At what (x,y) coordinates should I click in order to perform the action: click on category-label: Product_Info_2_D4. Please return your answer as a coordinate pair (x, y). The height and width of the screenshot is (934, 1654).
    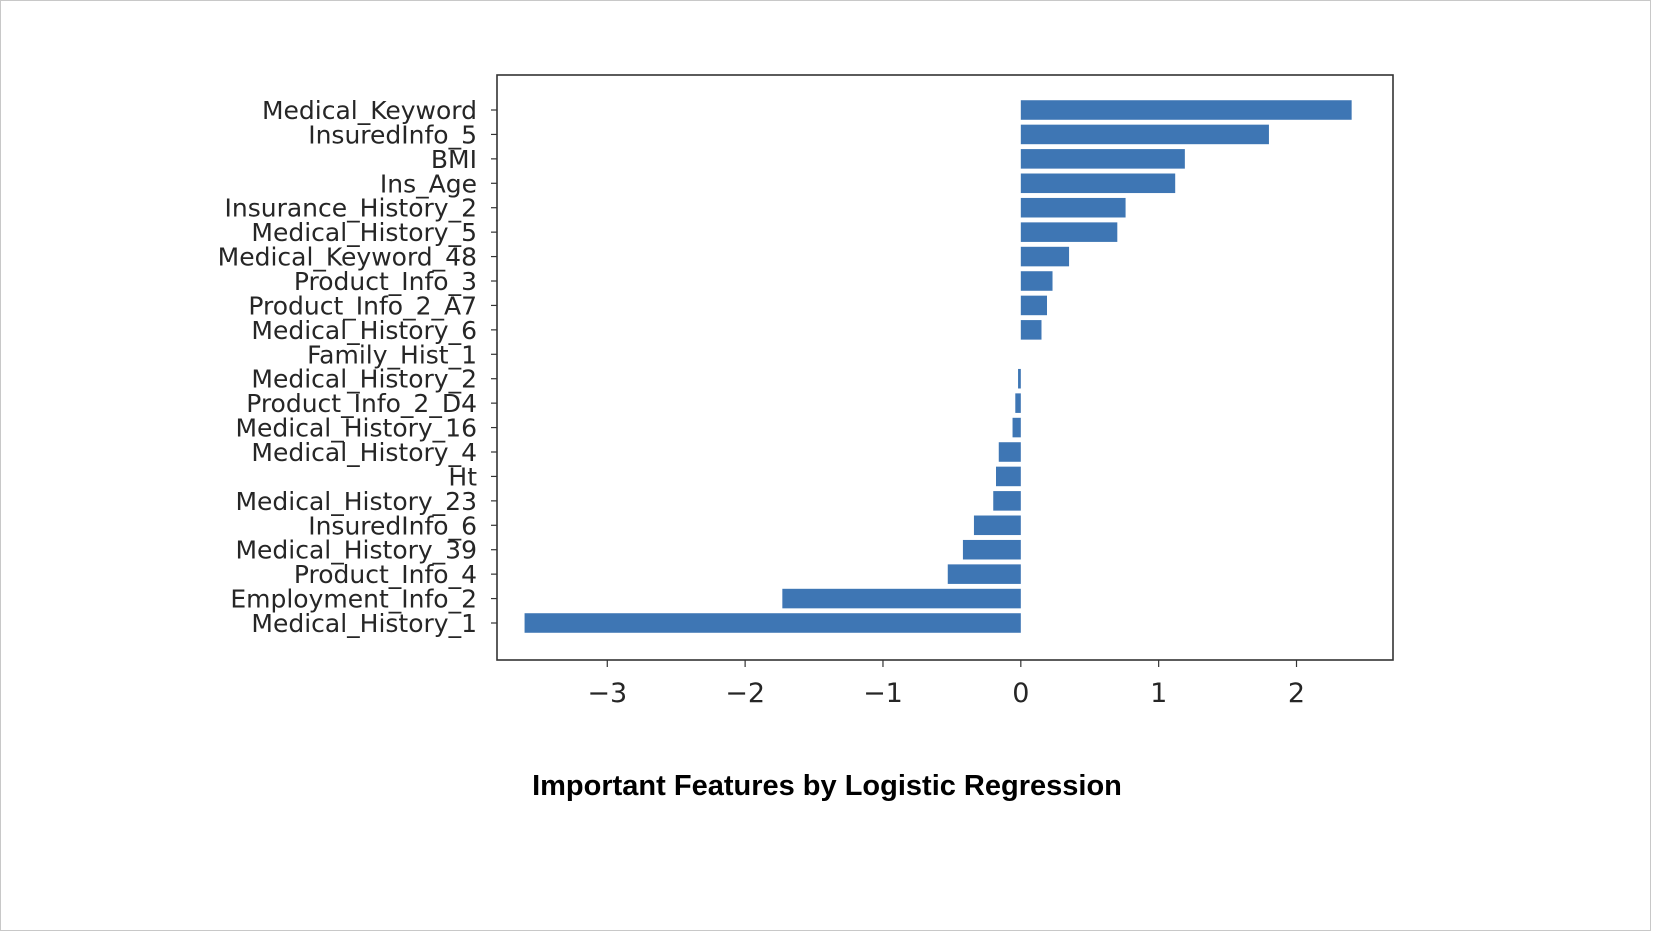
    Looking at the image, I should click on (361, 403).